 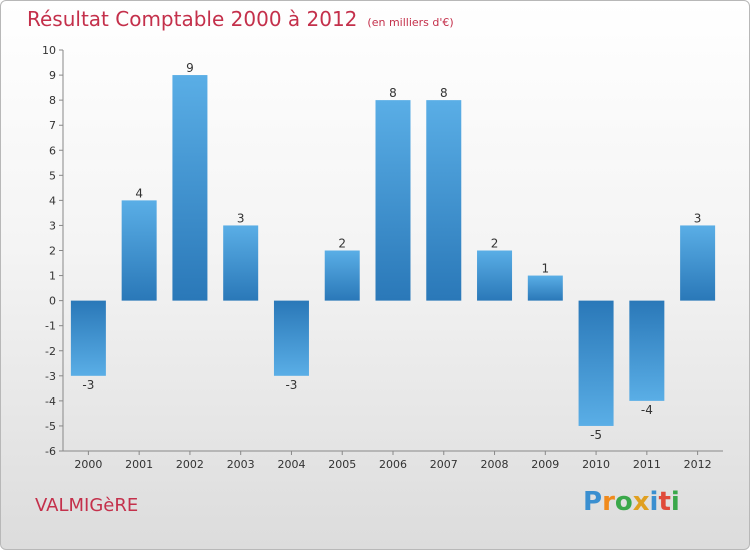 I want to click on y-tick-label: 8, so click(x=52, y=100).